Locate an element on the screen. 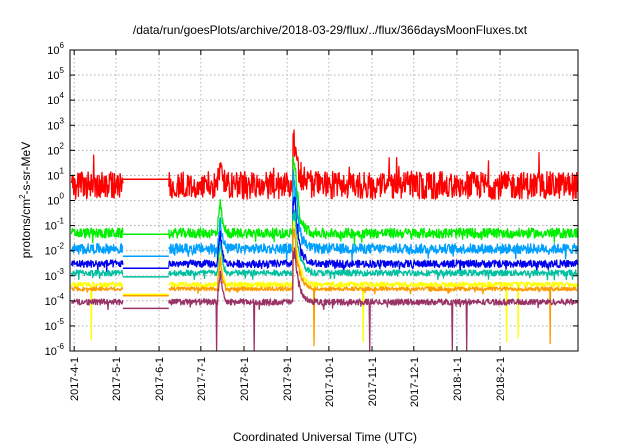  x-tick-label: 2017-5-1 is located at coordinates (117, 379).